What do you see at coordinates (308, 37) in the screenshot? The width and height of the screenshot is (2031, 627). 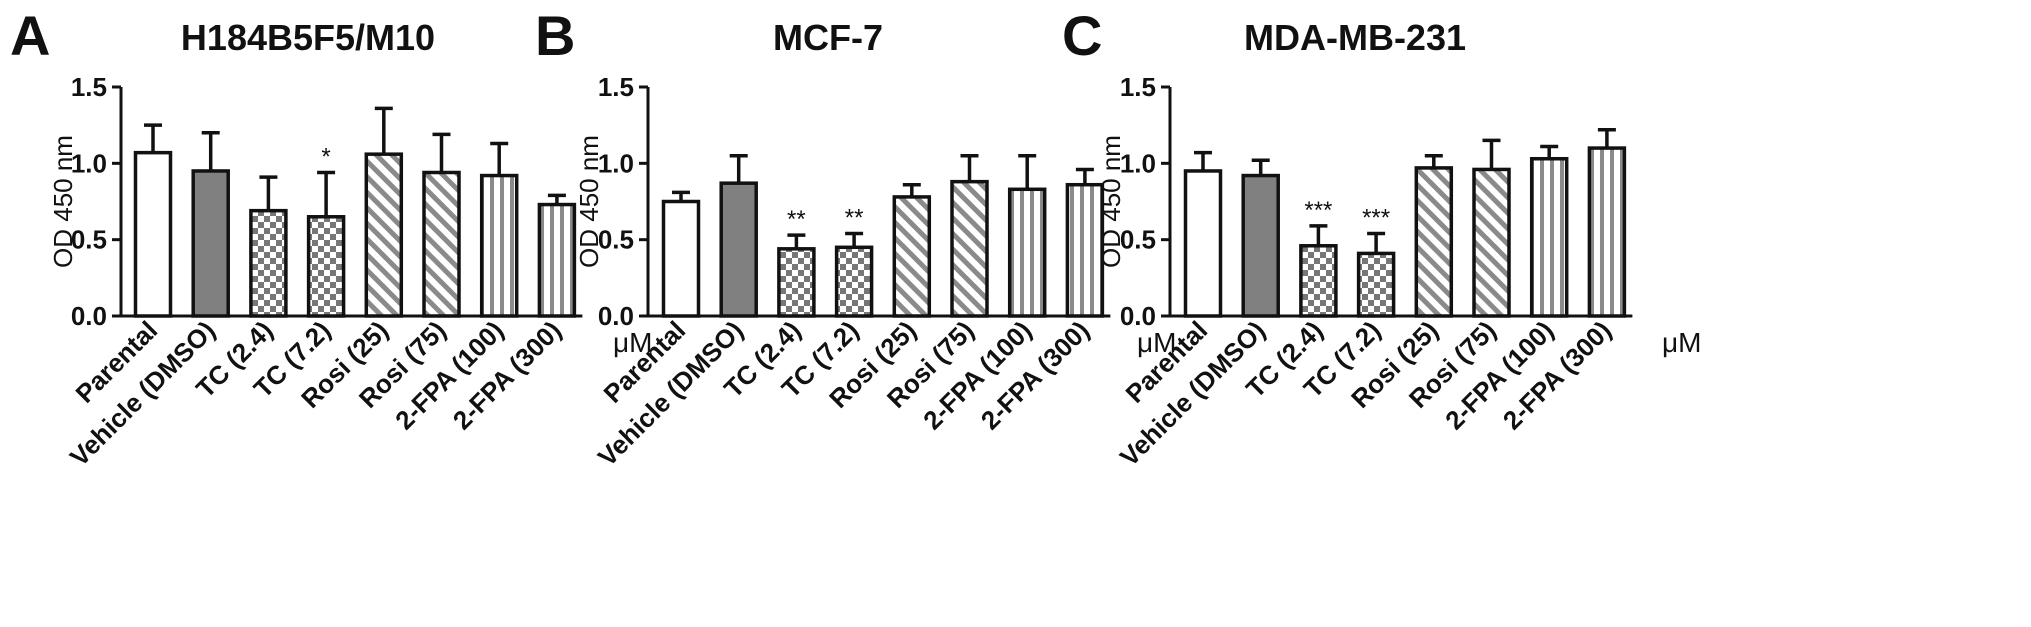 I see `chart-title: H184B5F5/M10` at bounding box center [308, 37].